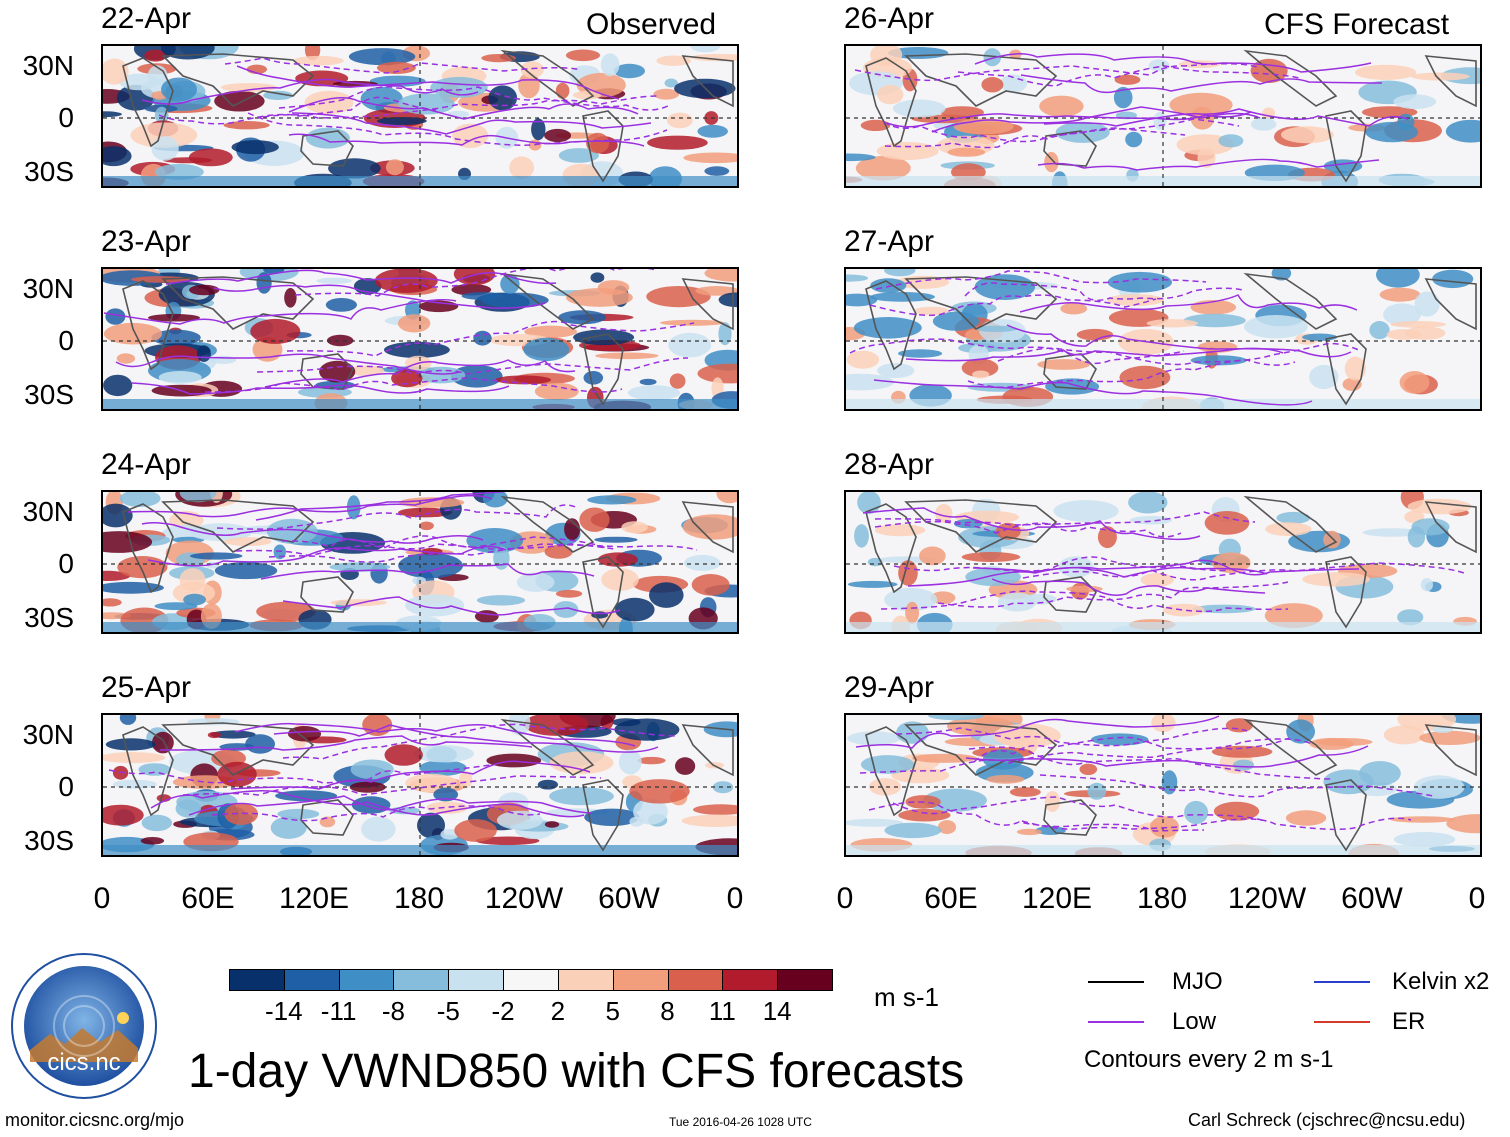  Describe the element at coordinates (1327, 1120) in the screenshot. I see `footer-credit: Carl Schreck (cjschrec@ncsu.edu)` at that location.